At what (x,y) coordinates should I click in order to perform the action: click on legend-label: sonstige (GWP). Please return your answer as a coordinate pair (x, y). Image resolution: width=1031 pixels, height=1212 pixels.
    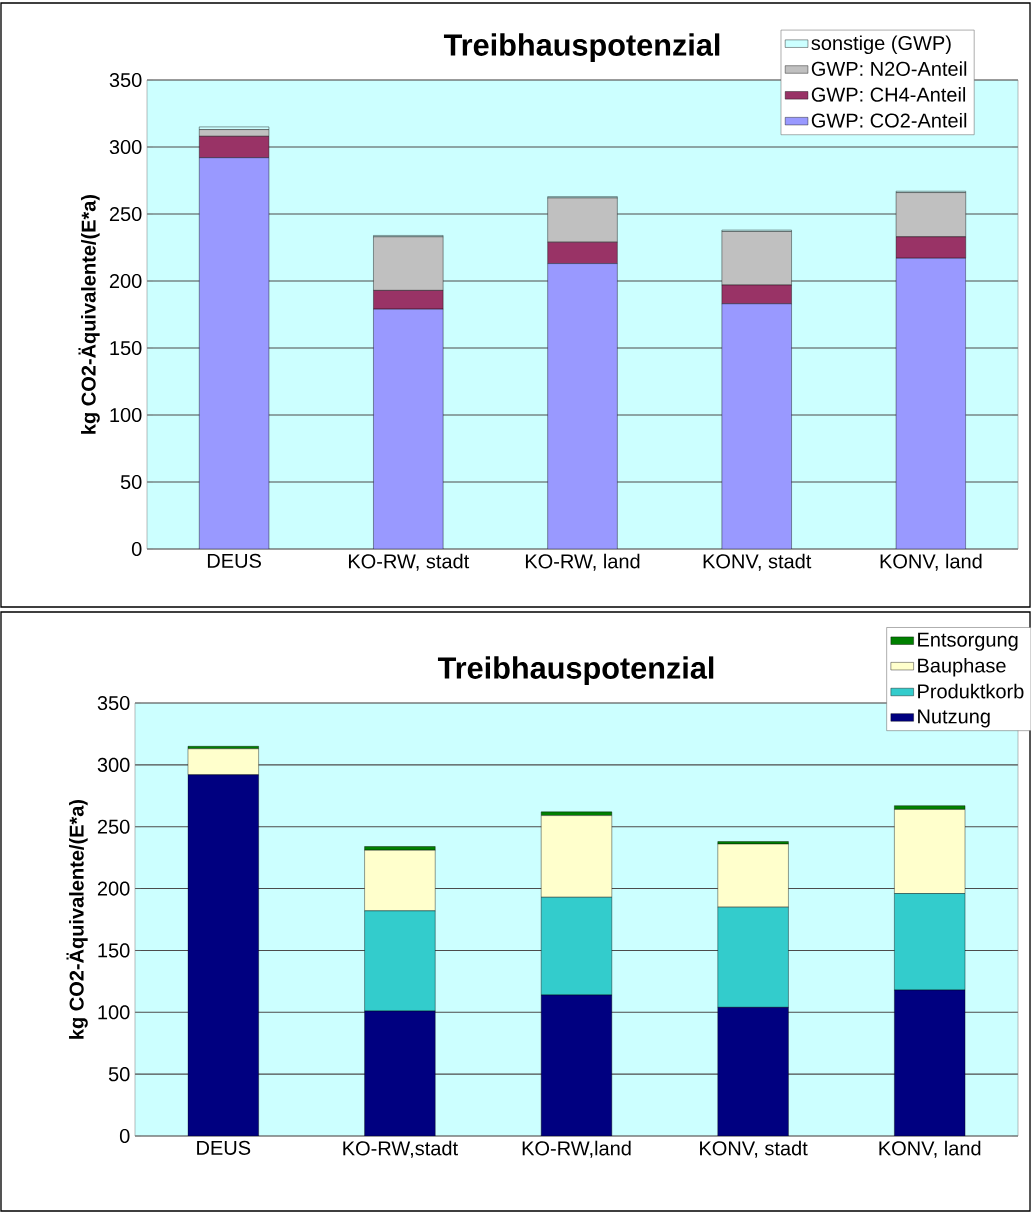
    Looking at the image, I should click on (881, 45).